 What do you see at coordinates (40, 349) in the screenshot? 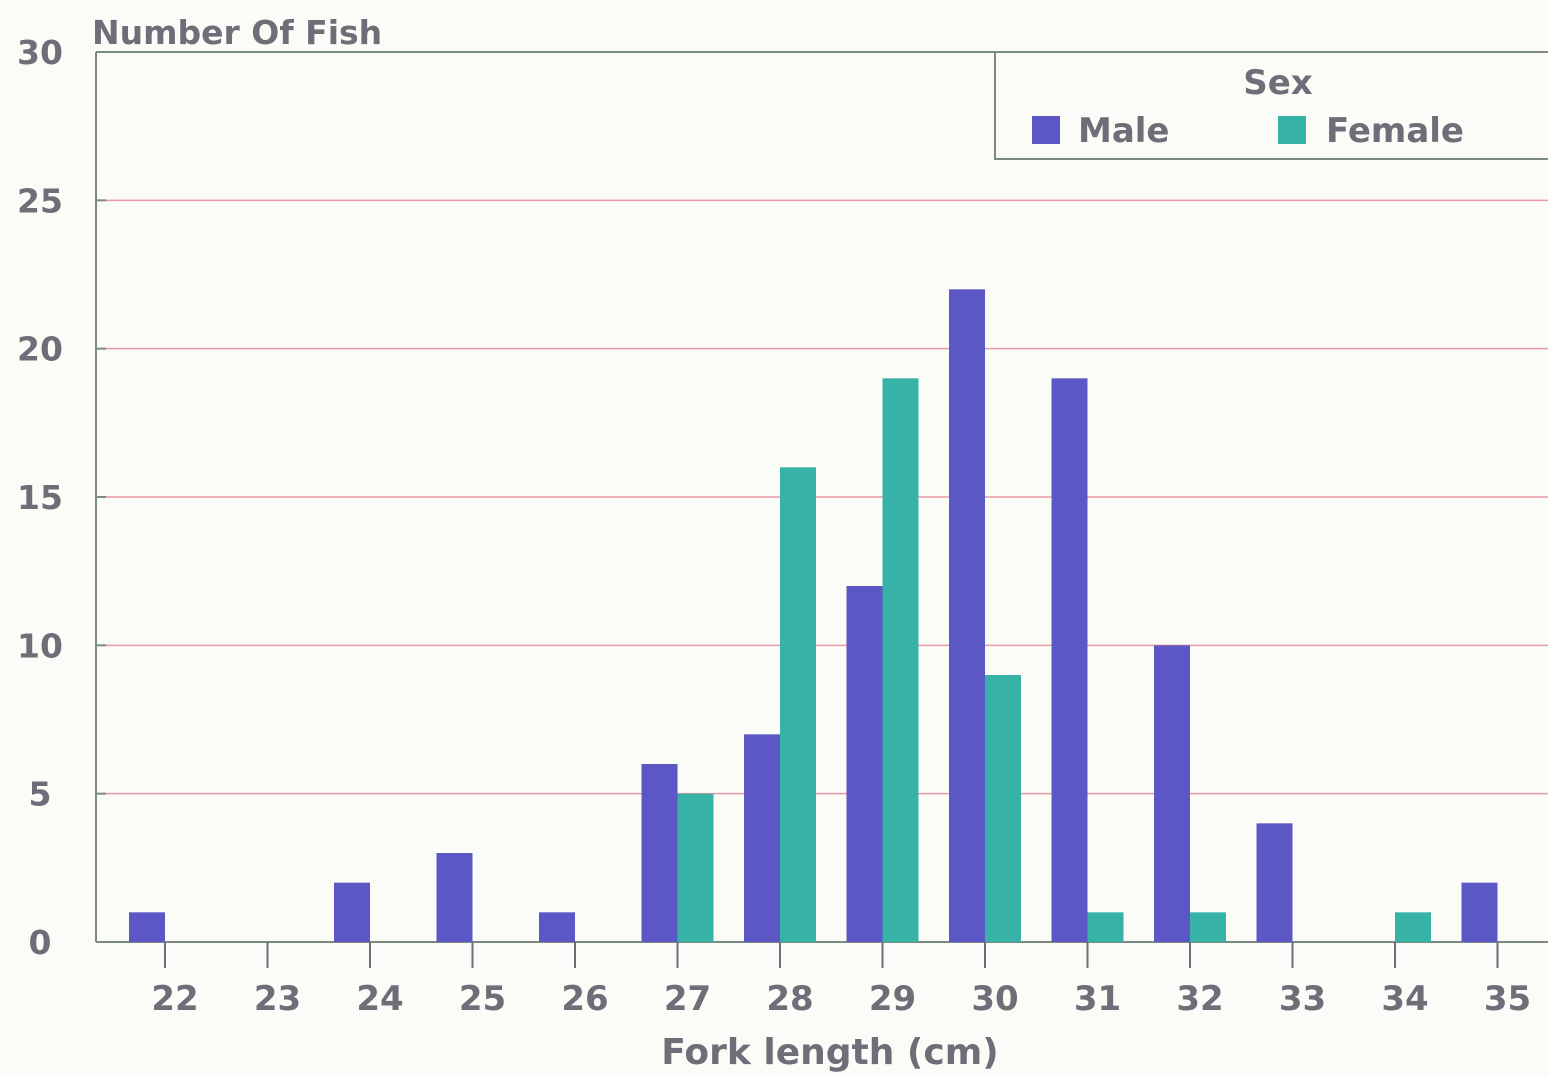
I see `y-tick-label-20: 20` at bounding box center [40, 349].